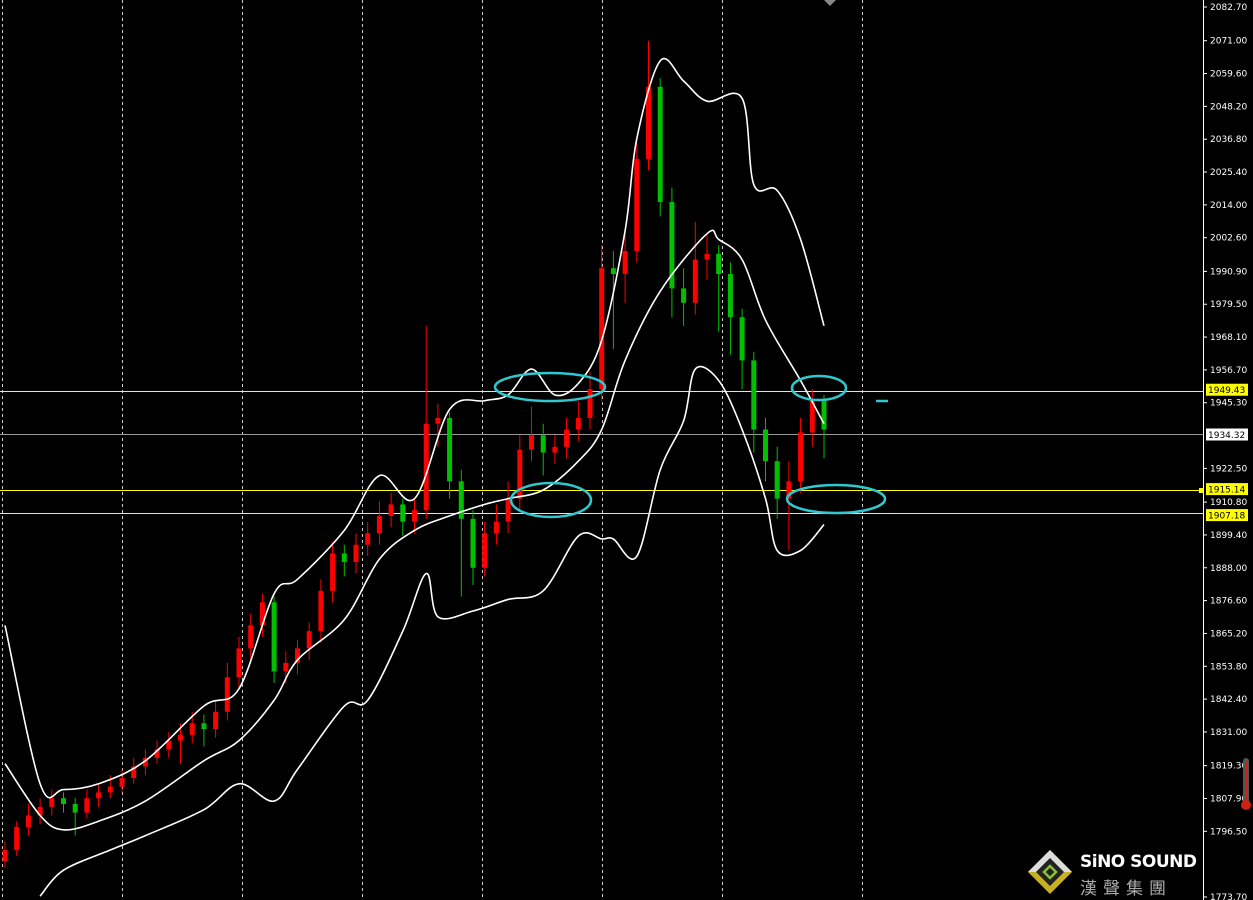 This screenshot has height=900, width=1253. Describe the element at coordinates (1201, 490) in the screenshot. I see `level-handle` at that location.